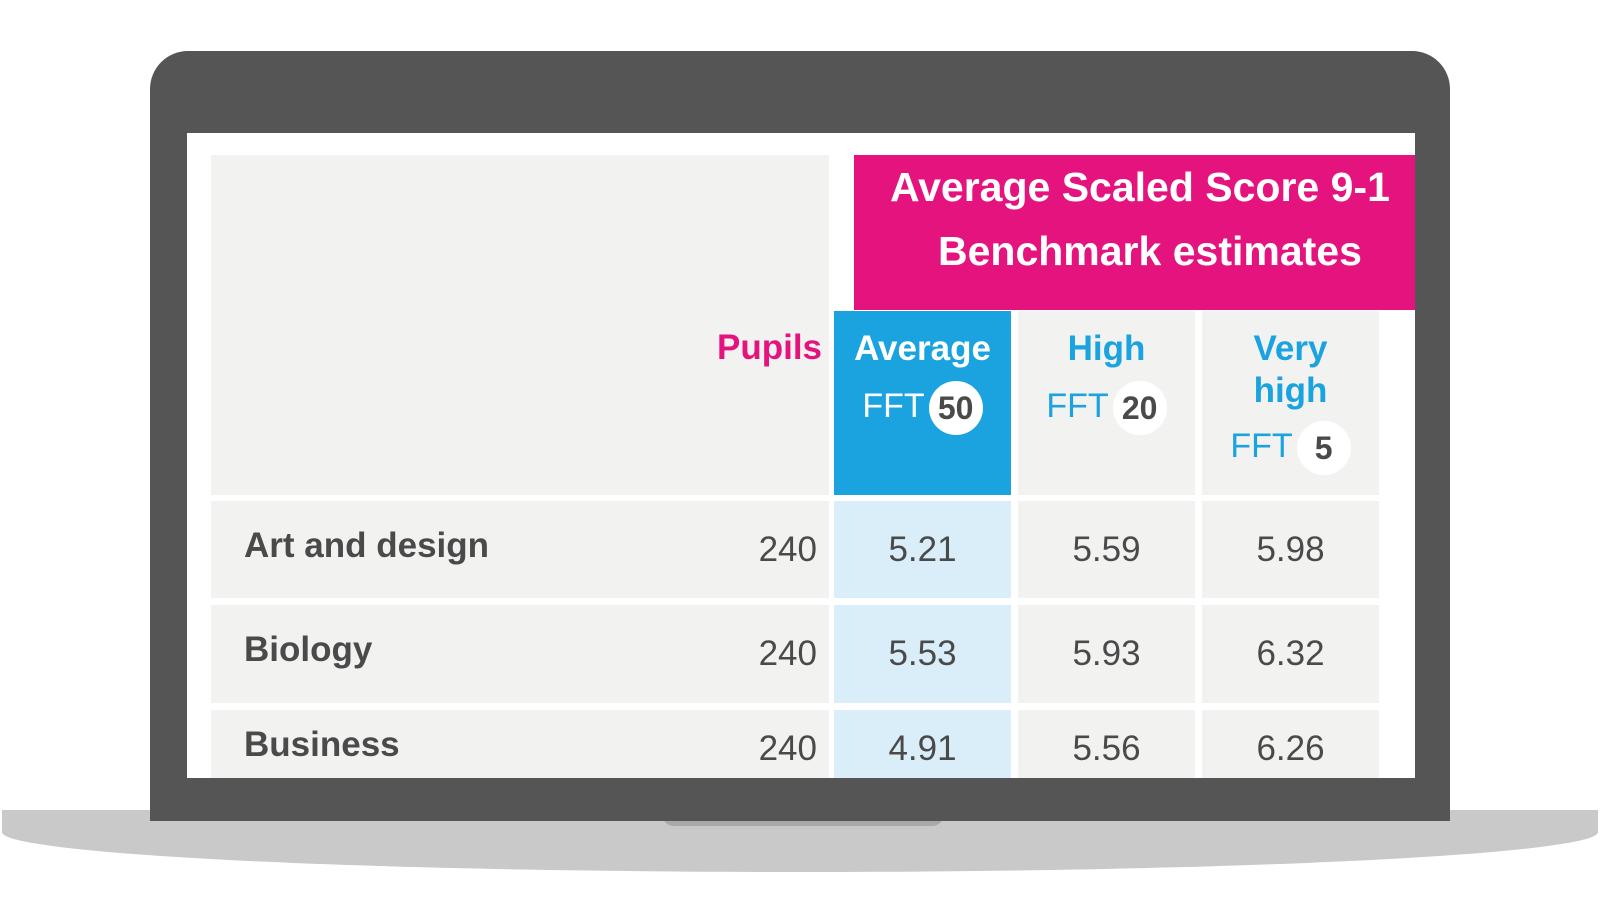 The image size is (1600, 908). I want to click on table-row-subject: Art and design, so click(520, 549).